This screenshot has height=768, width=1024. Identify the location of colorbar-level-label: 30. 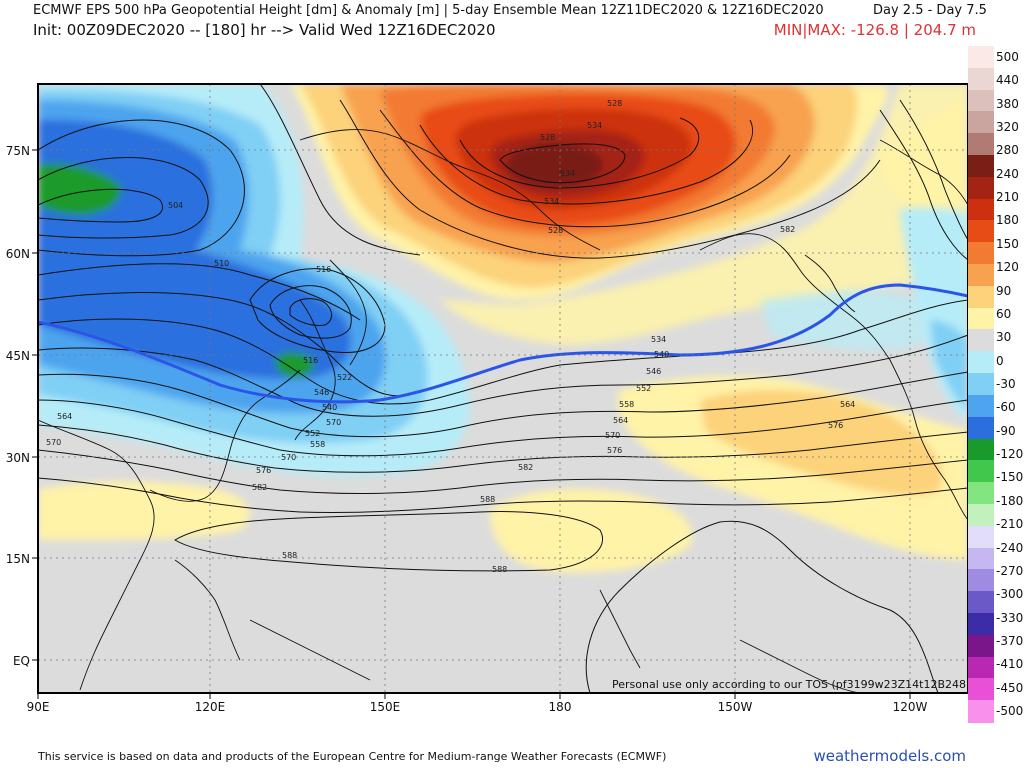
(1004, 337).